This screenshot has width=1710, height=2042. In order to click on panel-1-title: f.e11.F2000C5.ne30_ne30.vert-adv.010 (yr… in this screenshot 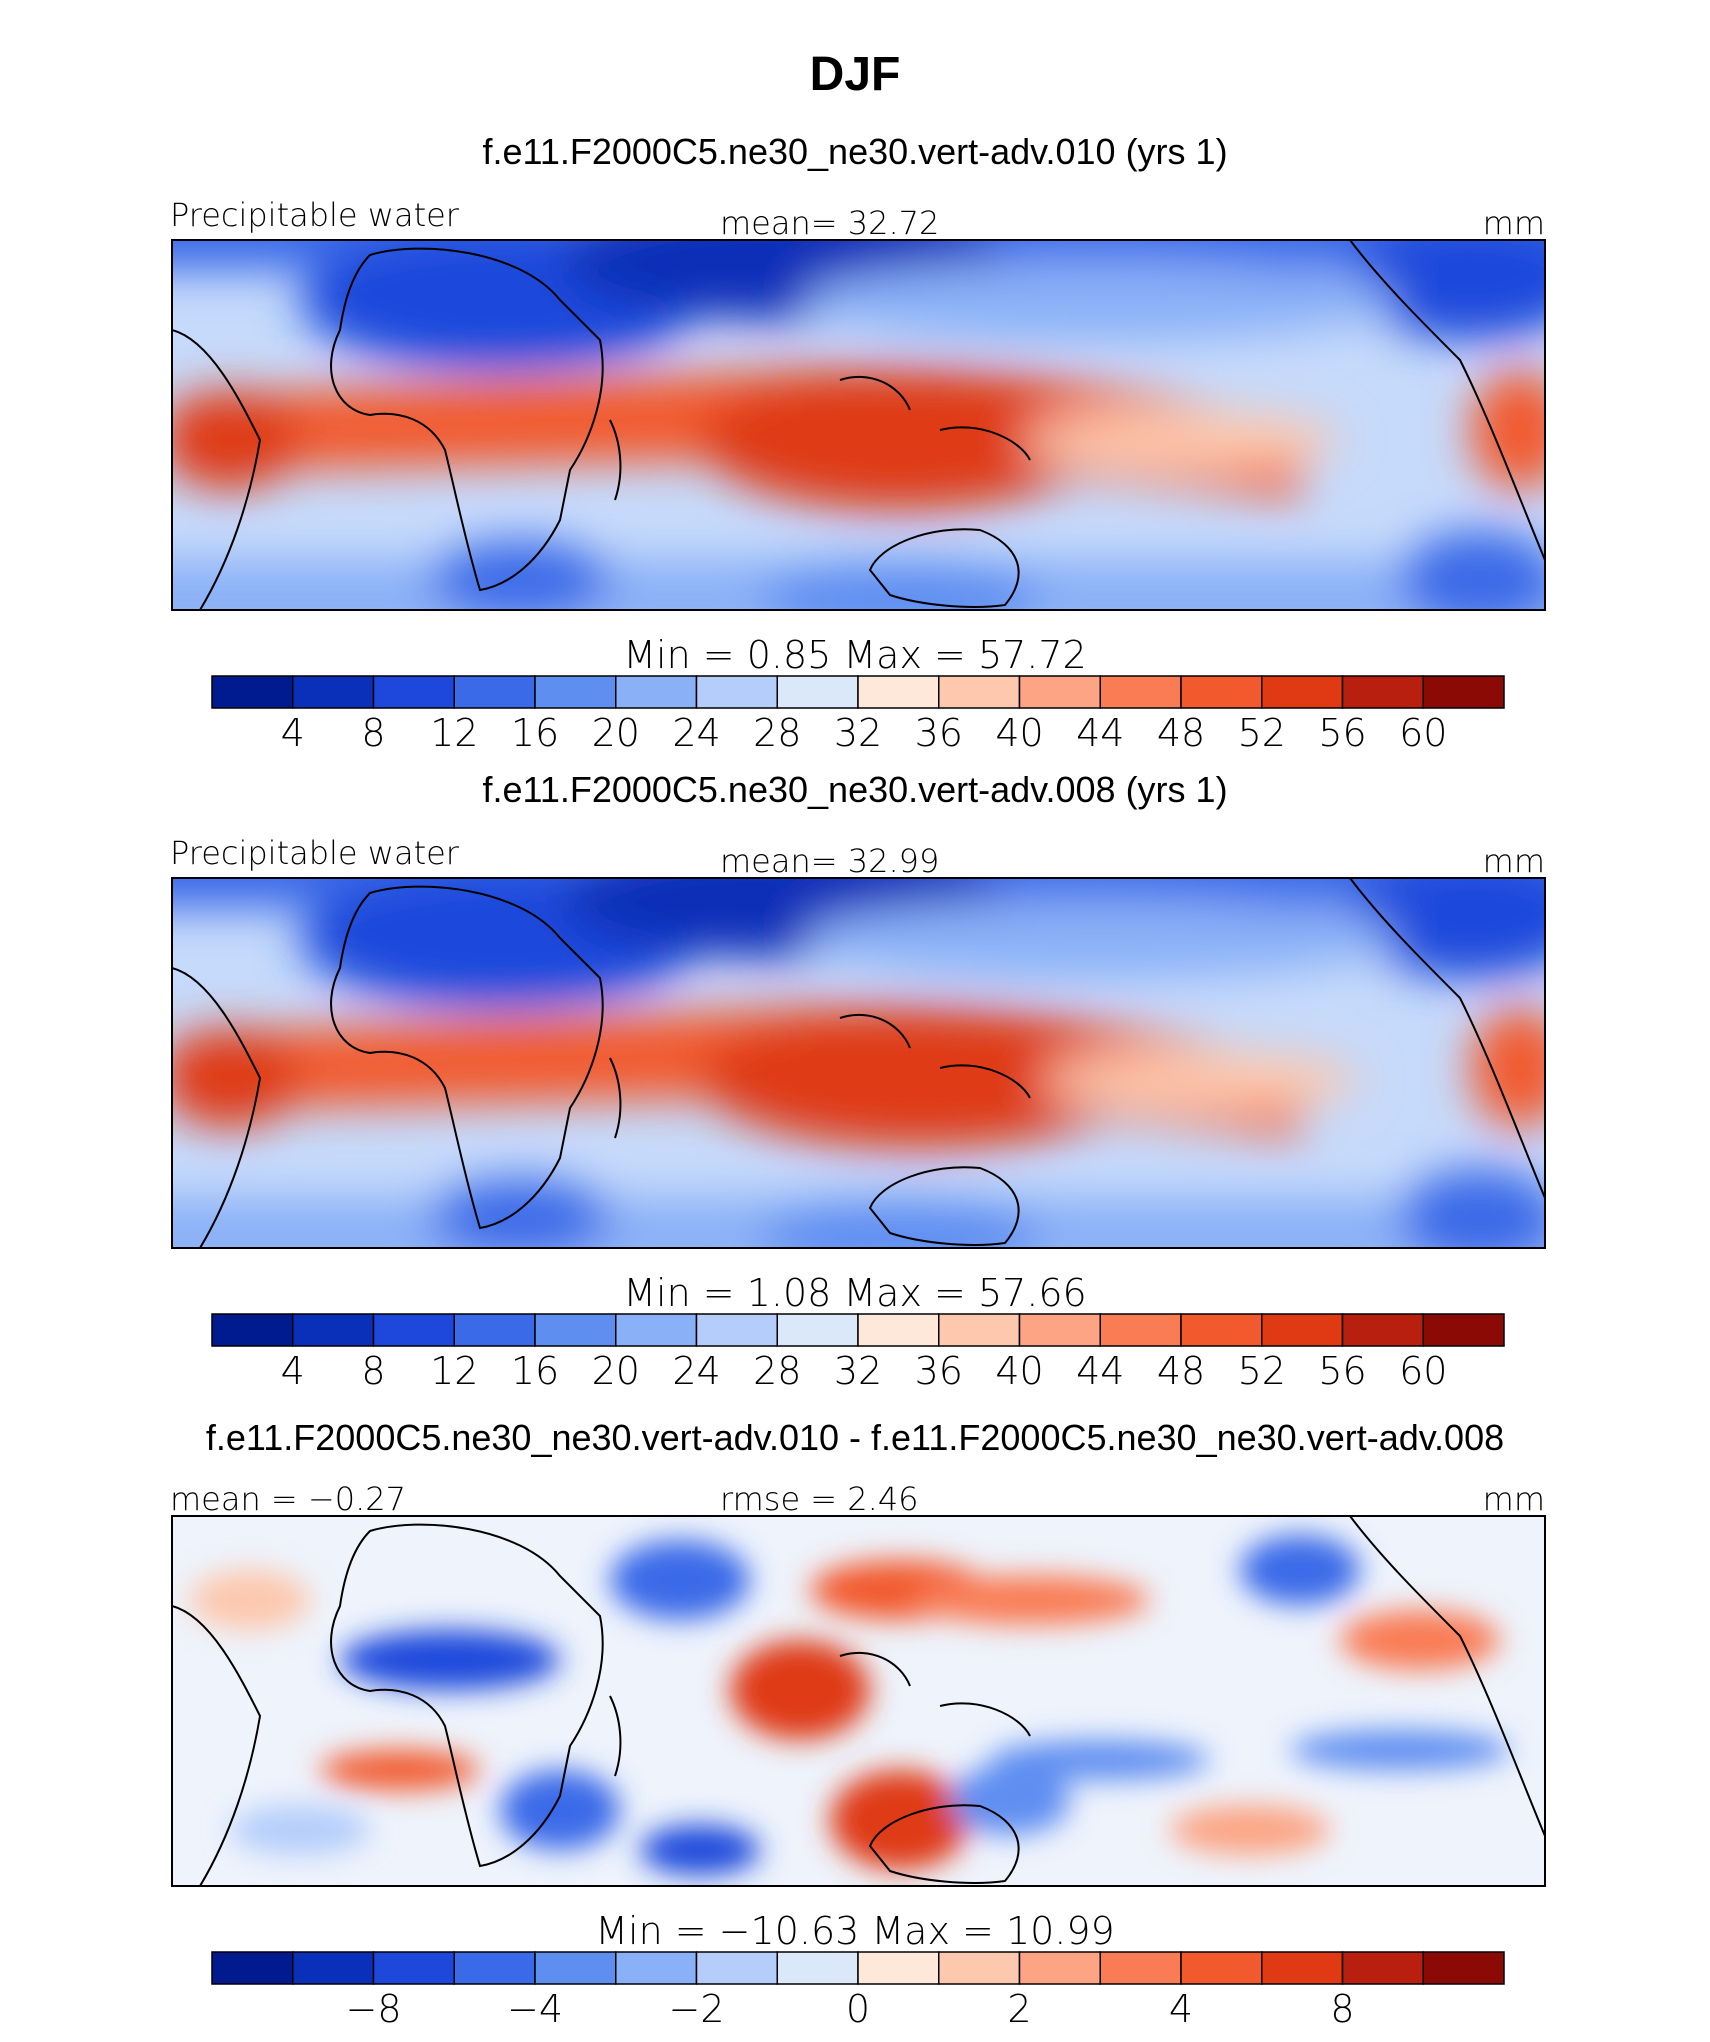, I will do `click(854, 151)`.